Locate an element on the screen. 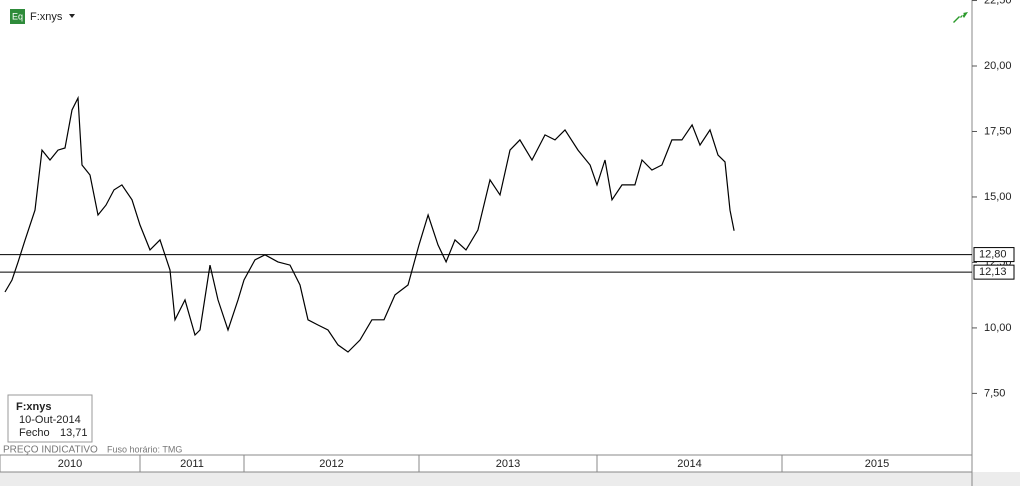 The image size is (1020, 491). footer-note: PREÇO INDICATIVO is located at coordinates (50, 450).